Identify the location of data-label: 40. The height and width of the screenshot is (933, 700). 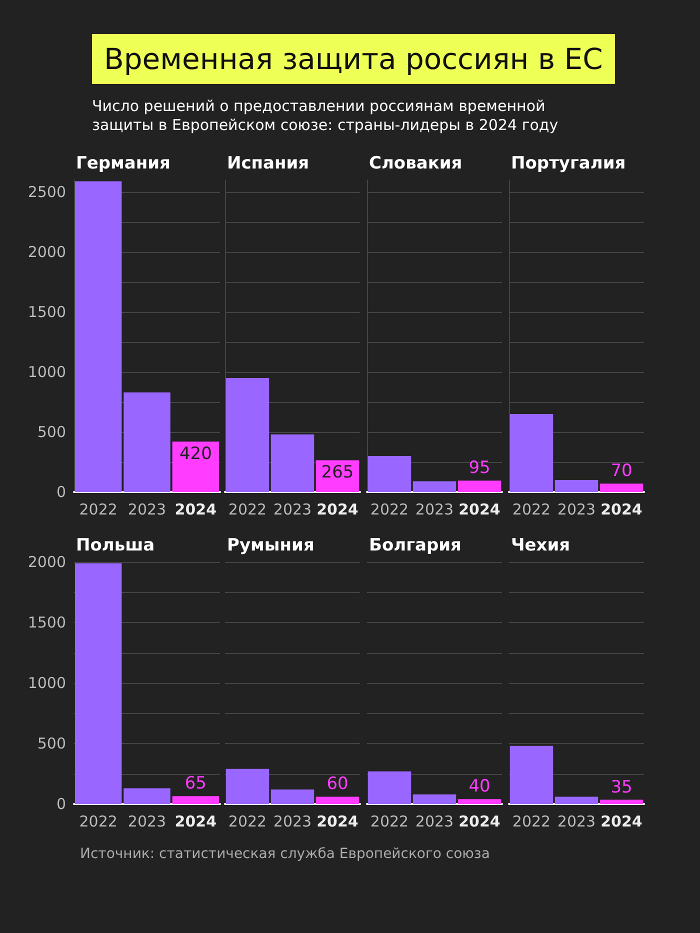
(479, 786).